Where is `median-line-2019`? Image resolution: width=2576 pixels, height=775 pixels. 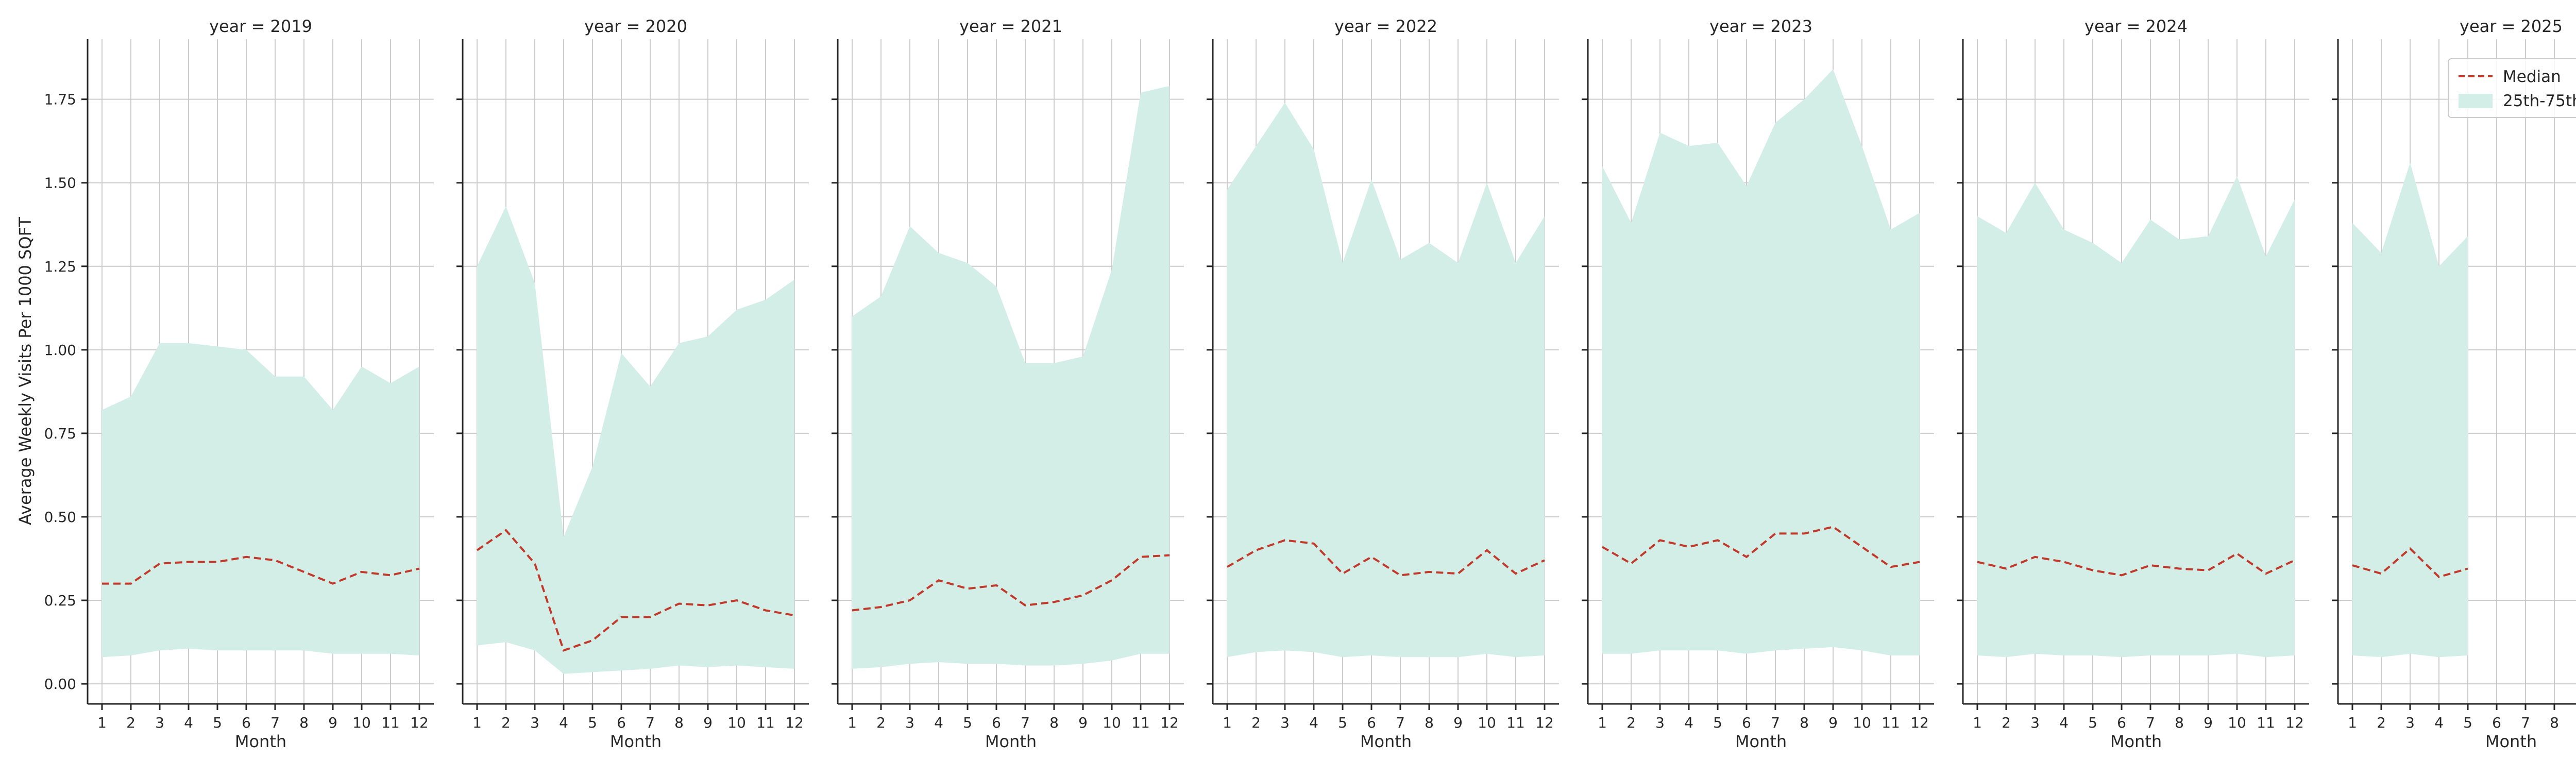
median-line-2019 is located at coordinates (261, 570).